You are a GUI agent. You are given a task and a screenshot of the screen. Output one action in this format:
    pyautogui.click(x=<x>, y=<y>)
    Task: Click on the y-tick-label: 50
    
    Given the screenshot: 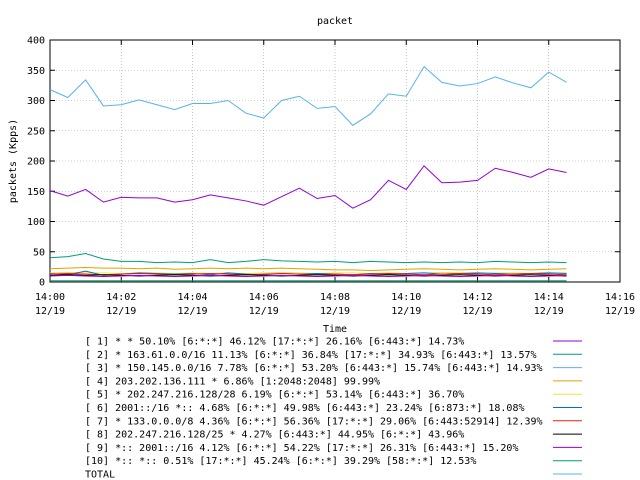 What is the action you would take?
    pyautogui.click(x=39, y=252)
    